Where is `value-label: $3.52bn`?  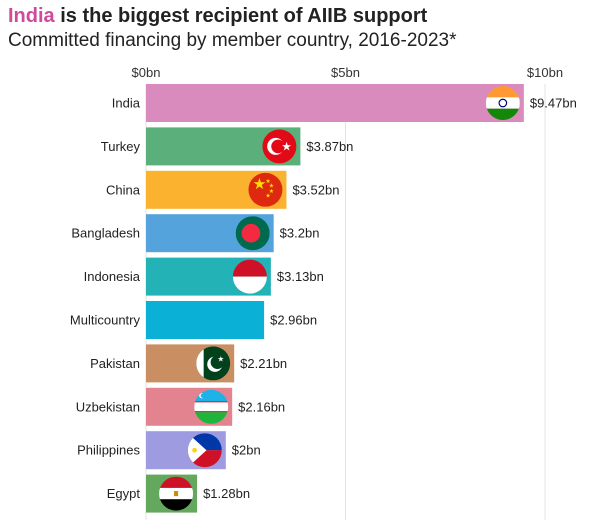 value-label: $3.52bn is located at coordinates (315, 189).